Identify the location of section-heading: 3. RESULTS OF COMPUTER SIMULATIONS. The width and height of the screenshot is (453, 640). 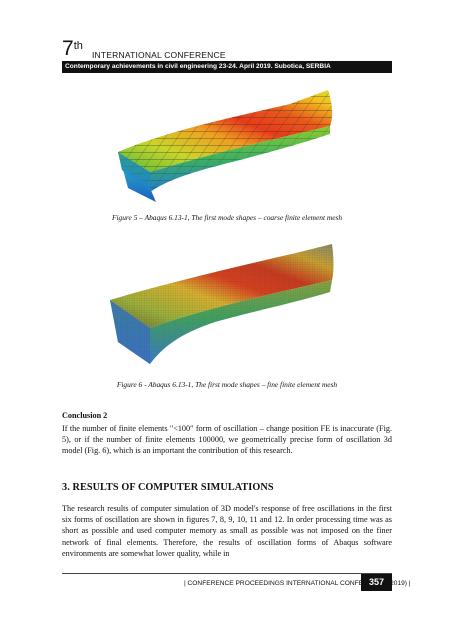
(168, 487).